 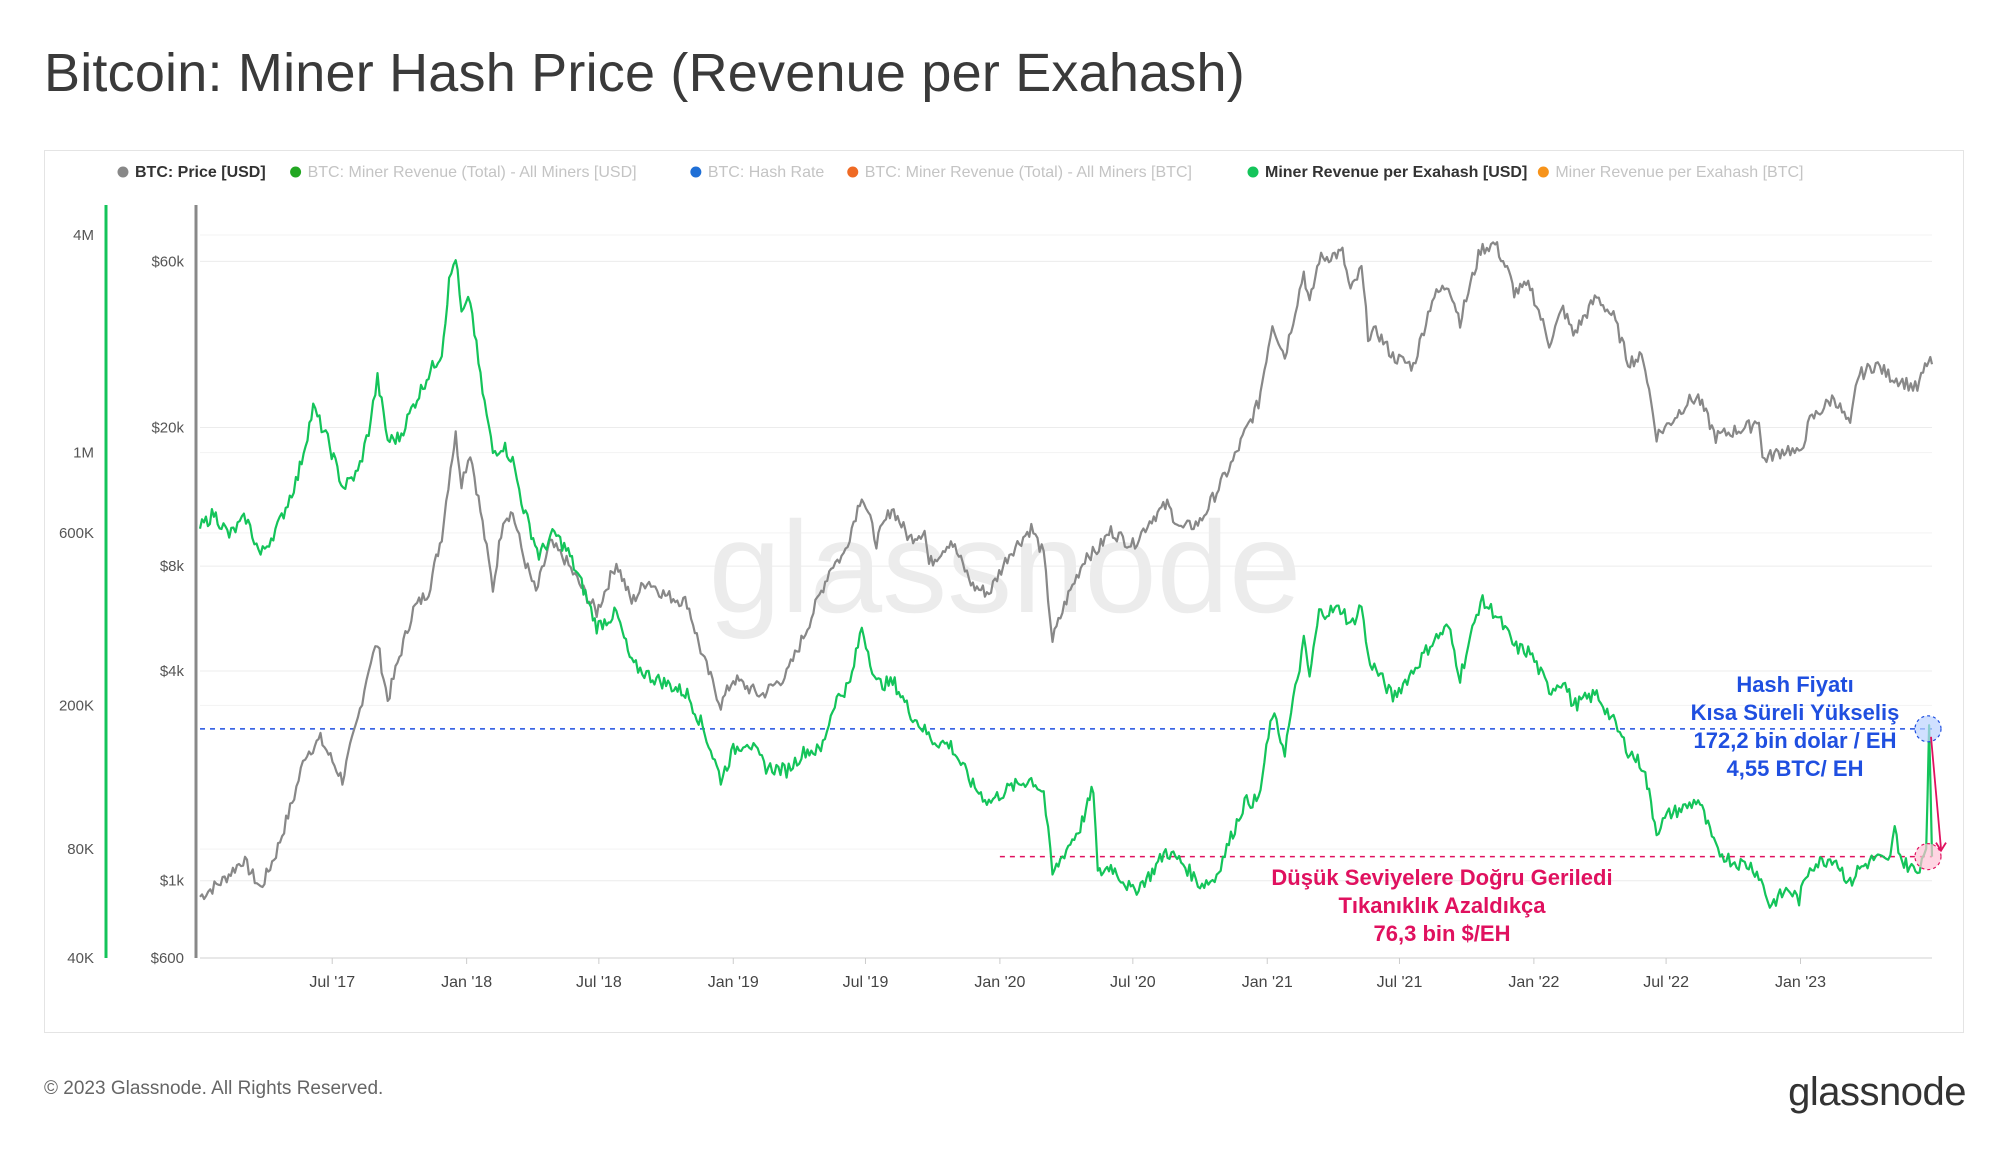 What do you see at coordinates (599, 982) in the screenshot?
I see `x-tick-label: Jul '18` at bounding box center [599, 982].